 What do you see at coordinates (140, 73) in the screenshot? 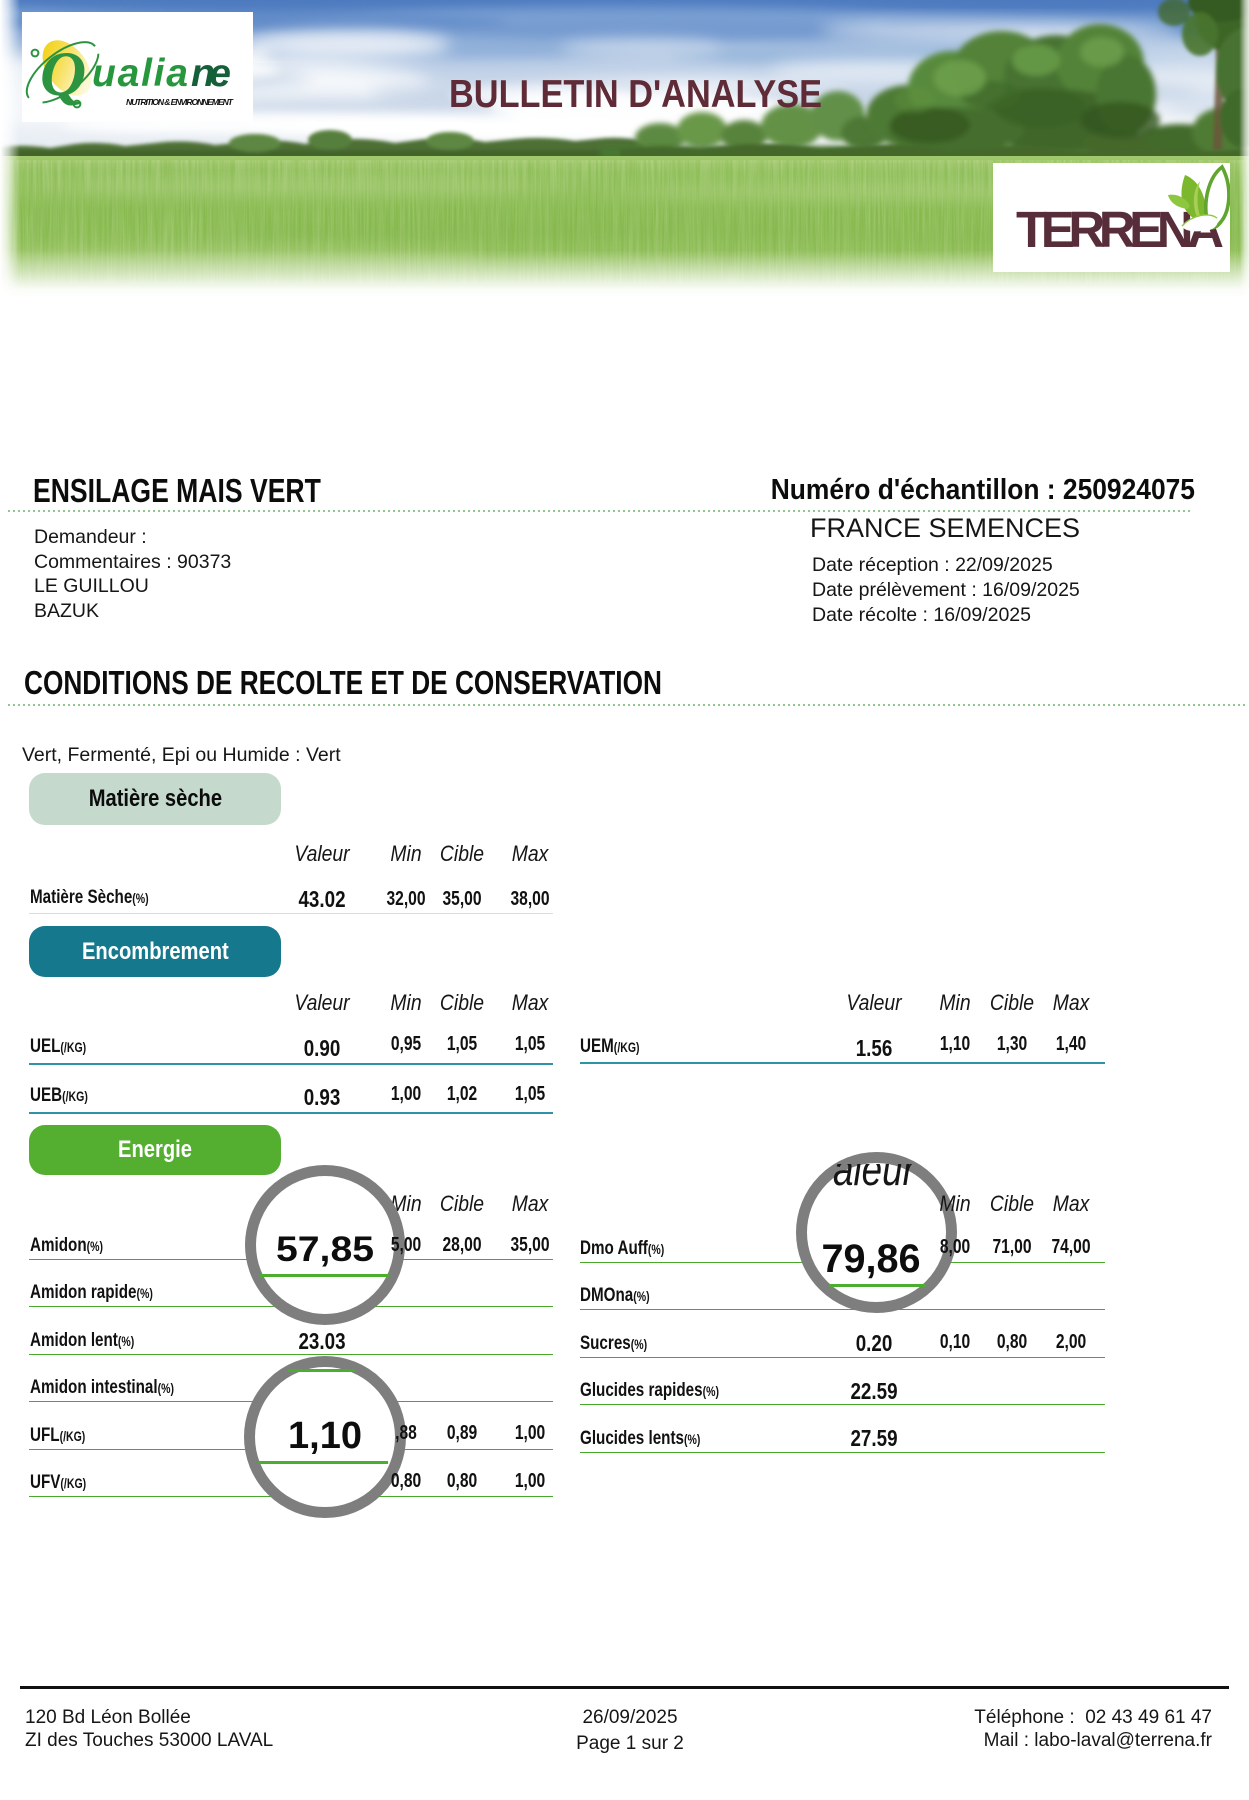
I see `svg-text: ualia` at bounding box center [140, 73].